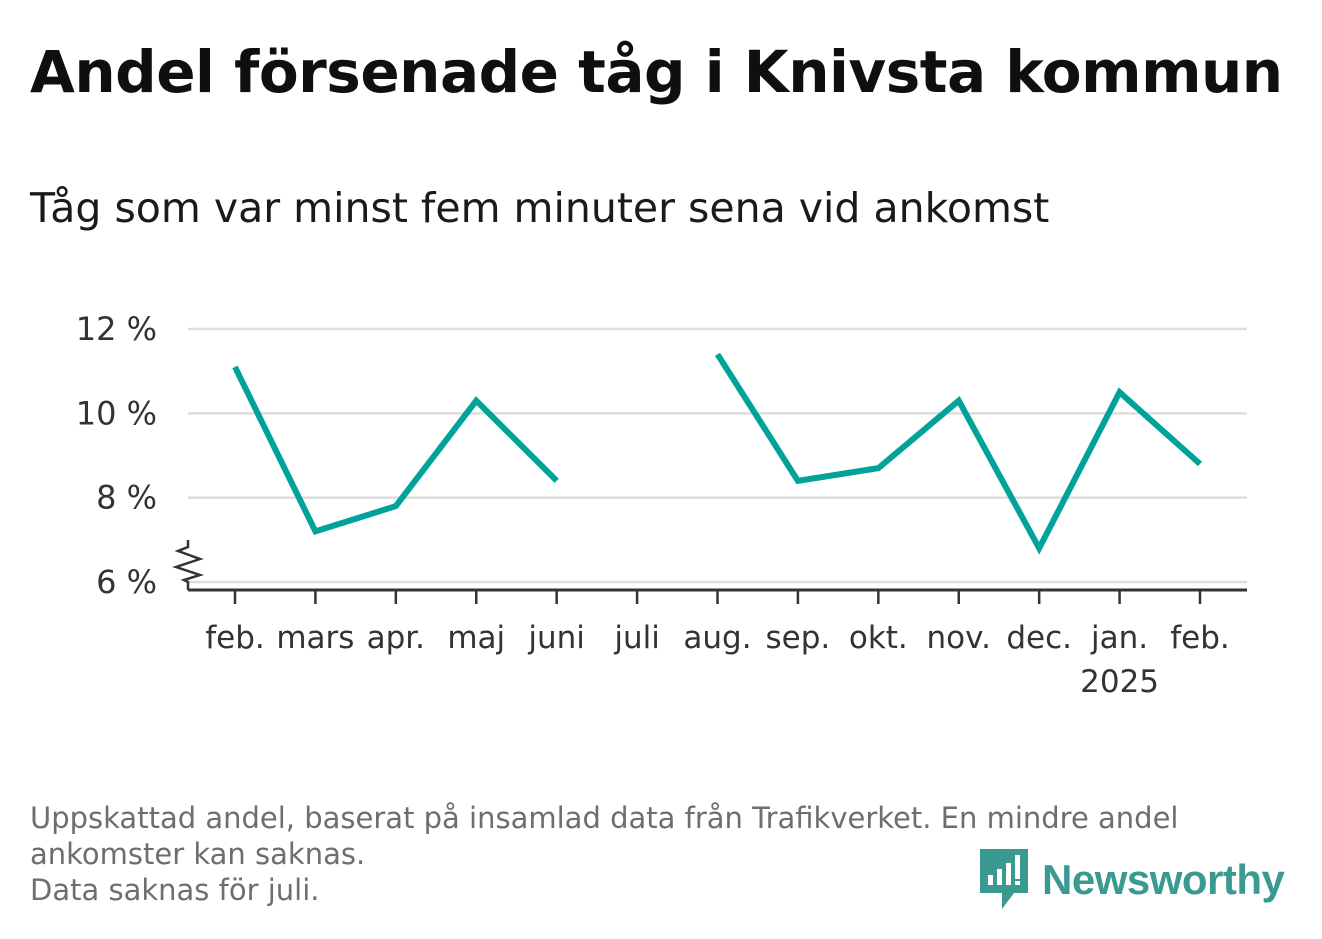 The height and width of the screenshot is (939, 1322). Describe the element at coordinates (116, 413) in the screenshot. I see `y-tick-label: 10 %` at that location.